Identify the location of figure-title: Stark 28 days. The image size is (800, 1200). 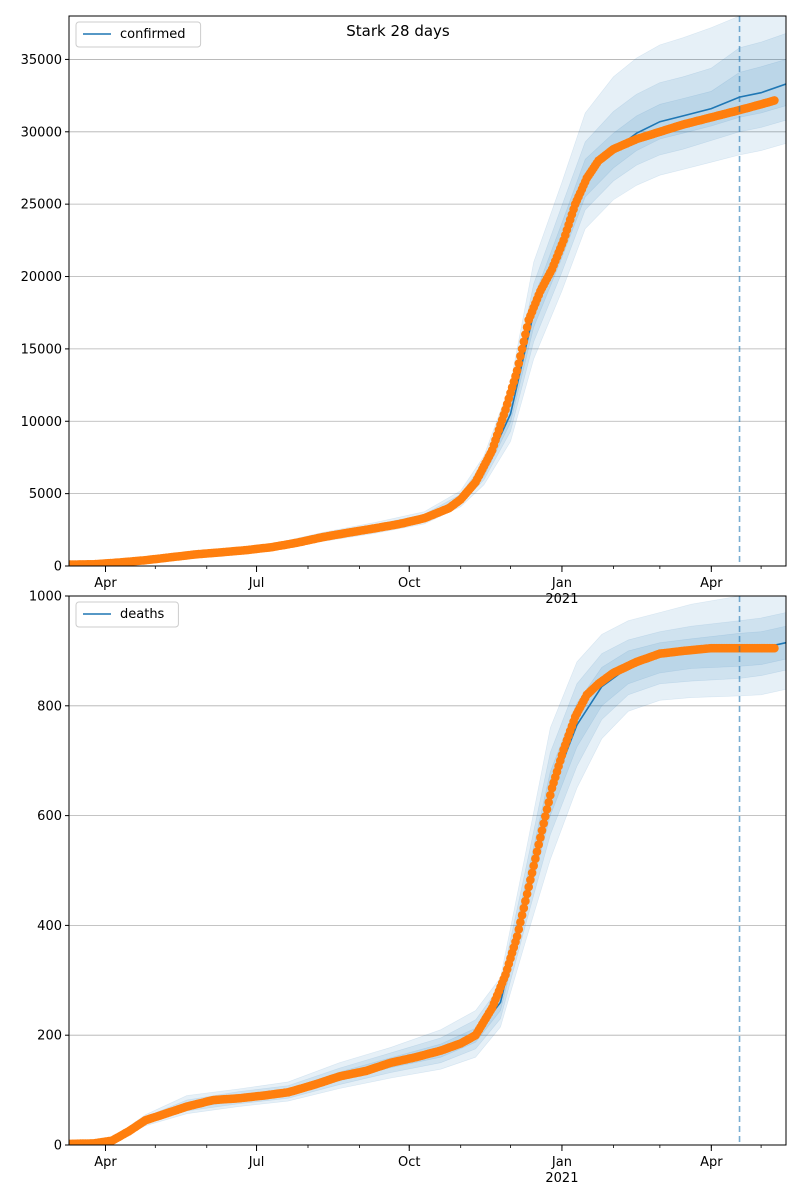
(398, 31).